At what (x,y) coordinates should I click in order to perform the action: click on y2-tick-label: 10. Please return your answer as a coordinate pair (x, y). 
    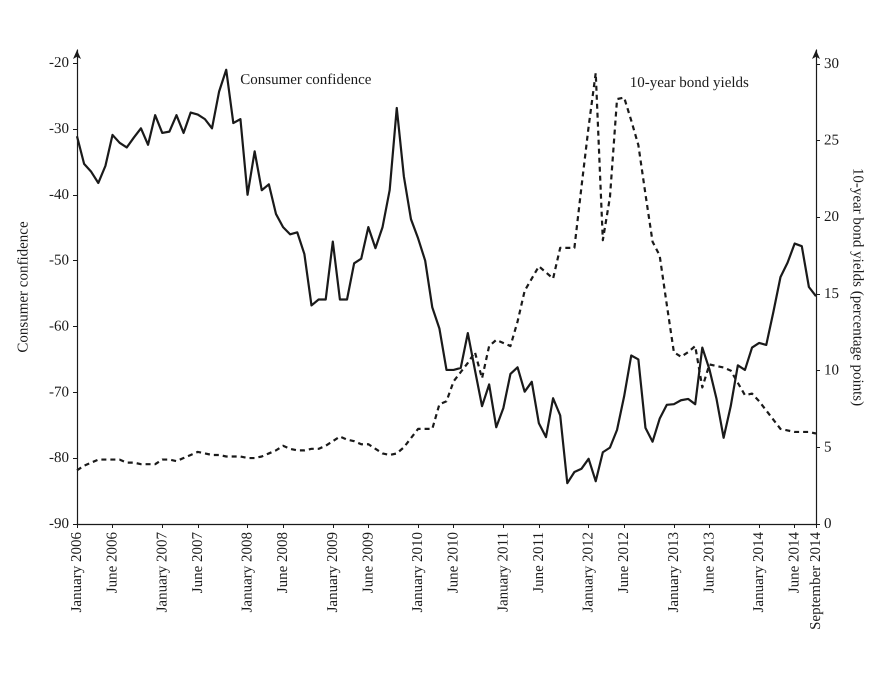
    Looking at the image, I should click on (831, 370).